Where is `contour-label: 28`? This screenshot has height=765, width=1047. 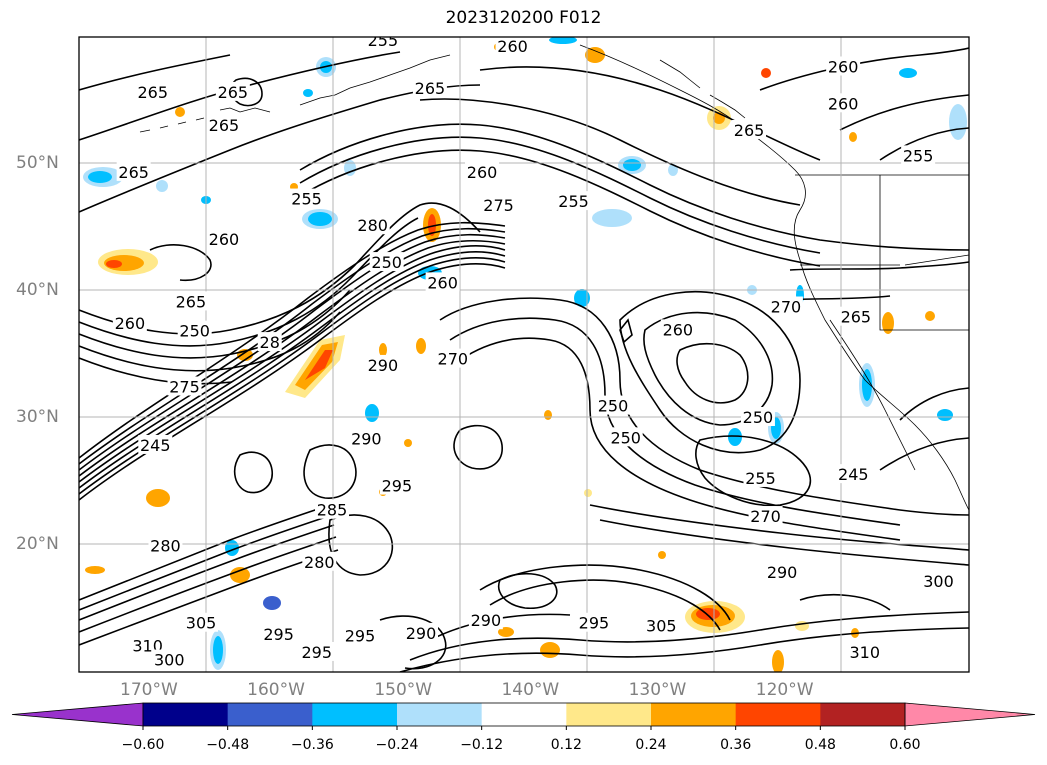
contour-label: 28 is located at coordinates (270, 342).